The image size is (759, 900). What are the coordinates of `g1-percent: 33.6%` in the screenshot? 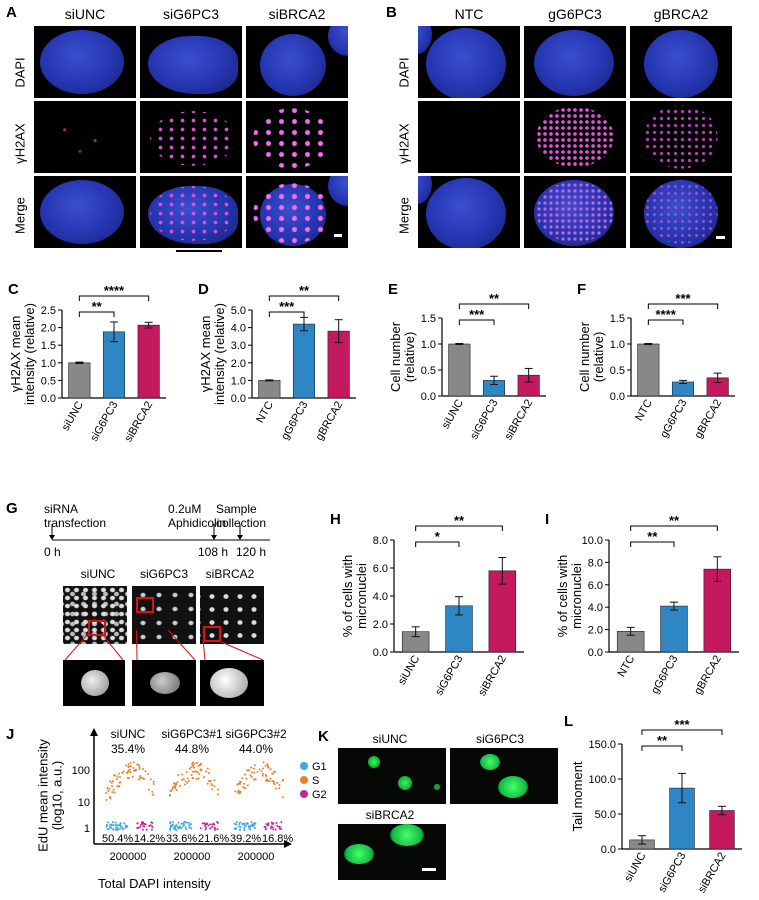 It's located at (181, 839).